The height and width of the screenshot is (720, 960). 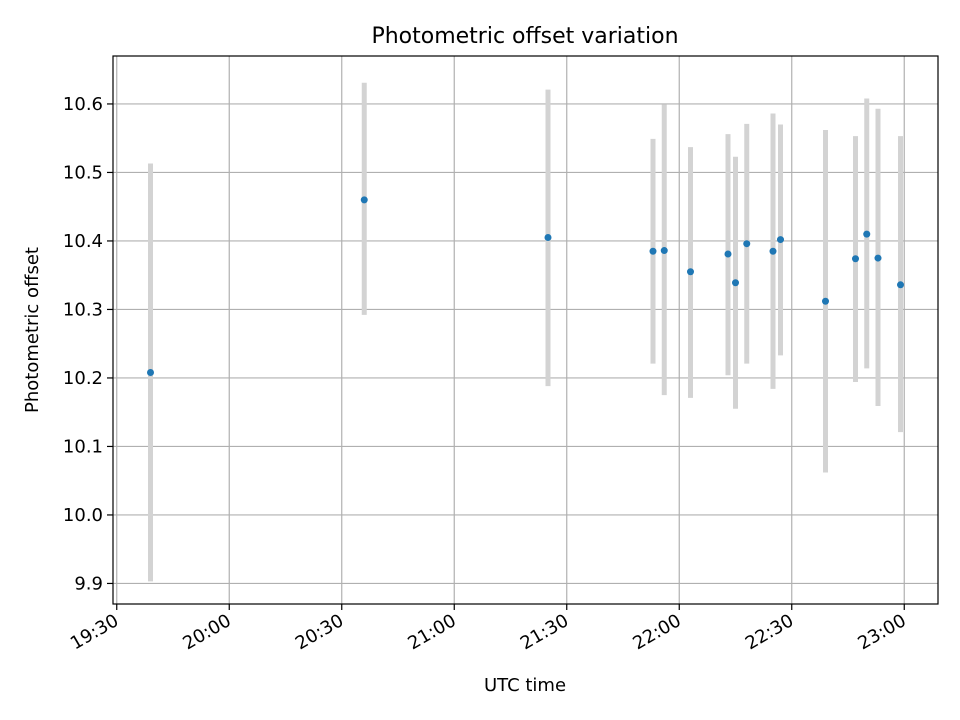 What do you see at coordinates (83, 172) in the screenshot?
I see `y-tick-label: 10.5` at bounding box center [83, 172].